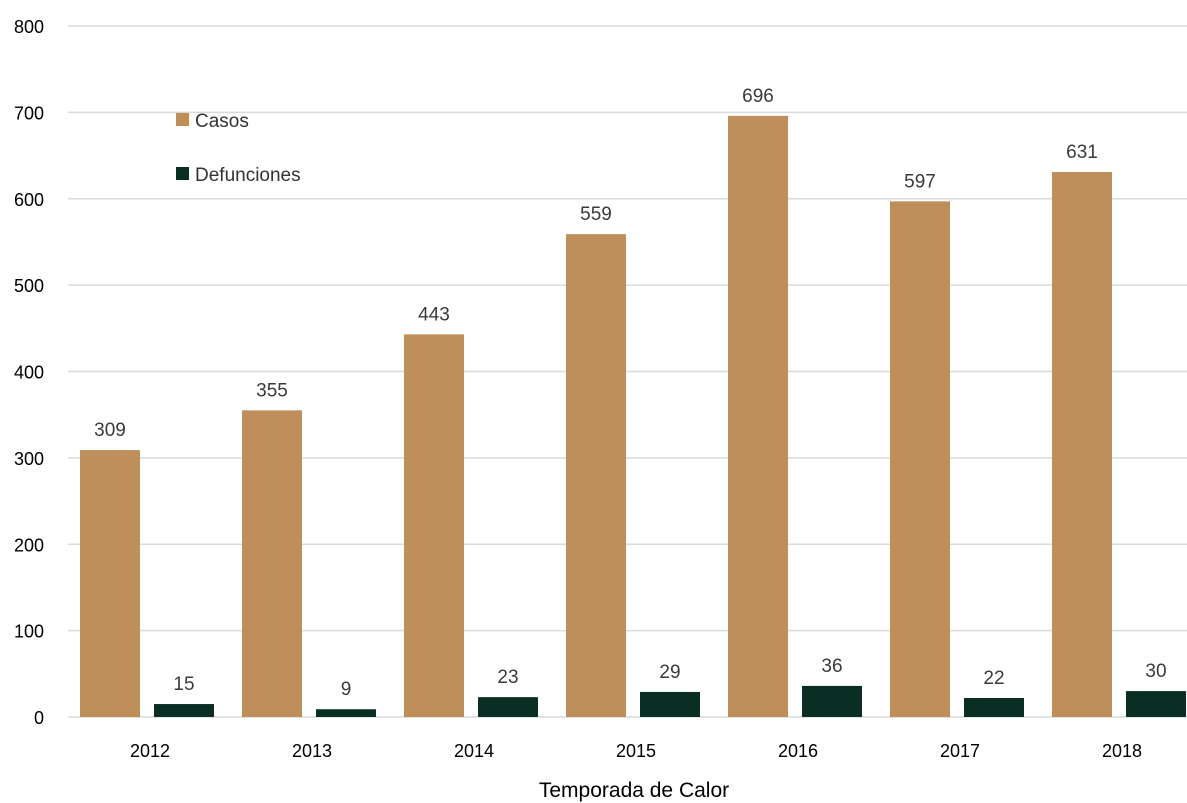 This screenshot has width=1187, height=803. Describe the element at coordinates (920, 181) in the screenshot. I see `data-label: 597` at that location.